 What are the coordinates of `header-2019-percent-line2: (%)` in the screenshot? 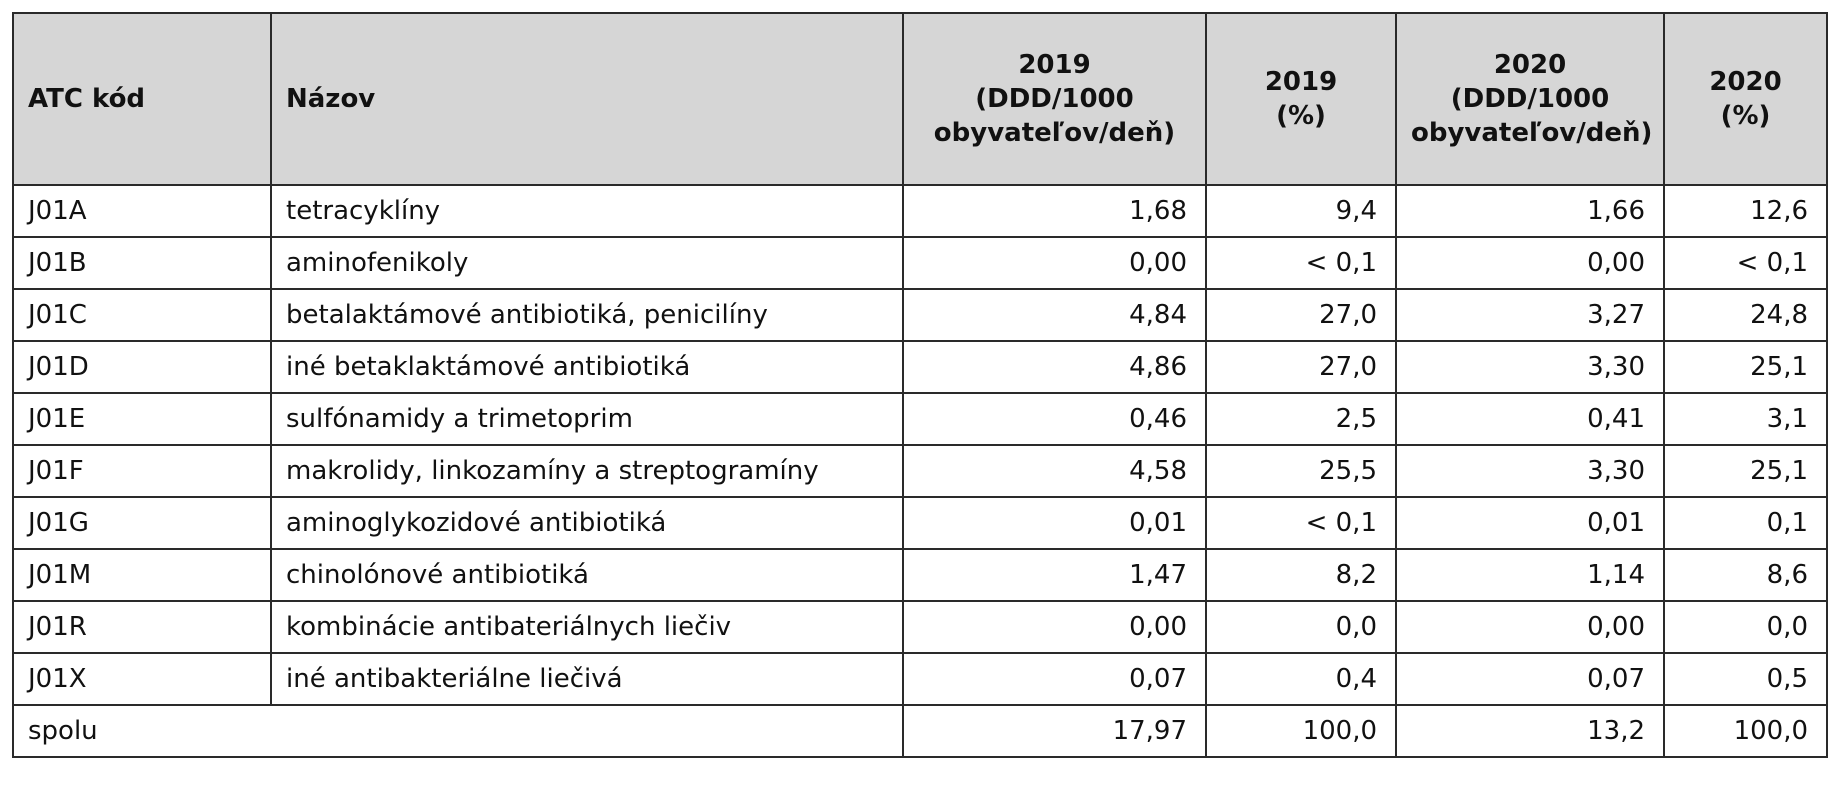 It's located at (1301, 116).